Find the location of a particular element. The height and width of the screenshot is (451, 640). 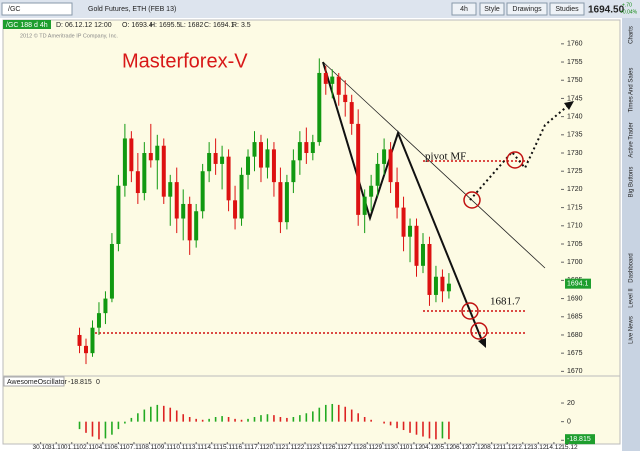

last-price-box is located at coordinates (578, 283).